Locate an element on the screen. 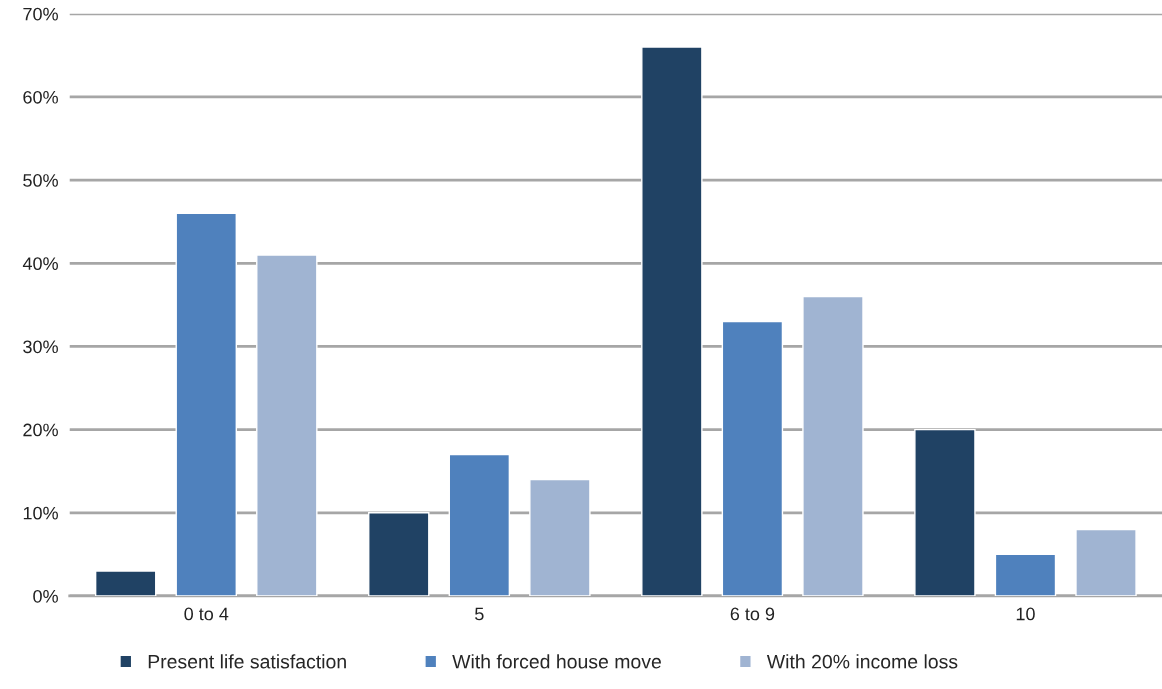  y-tick-label: 10% is located at coordinates (40, 513).